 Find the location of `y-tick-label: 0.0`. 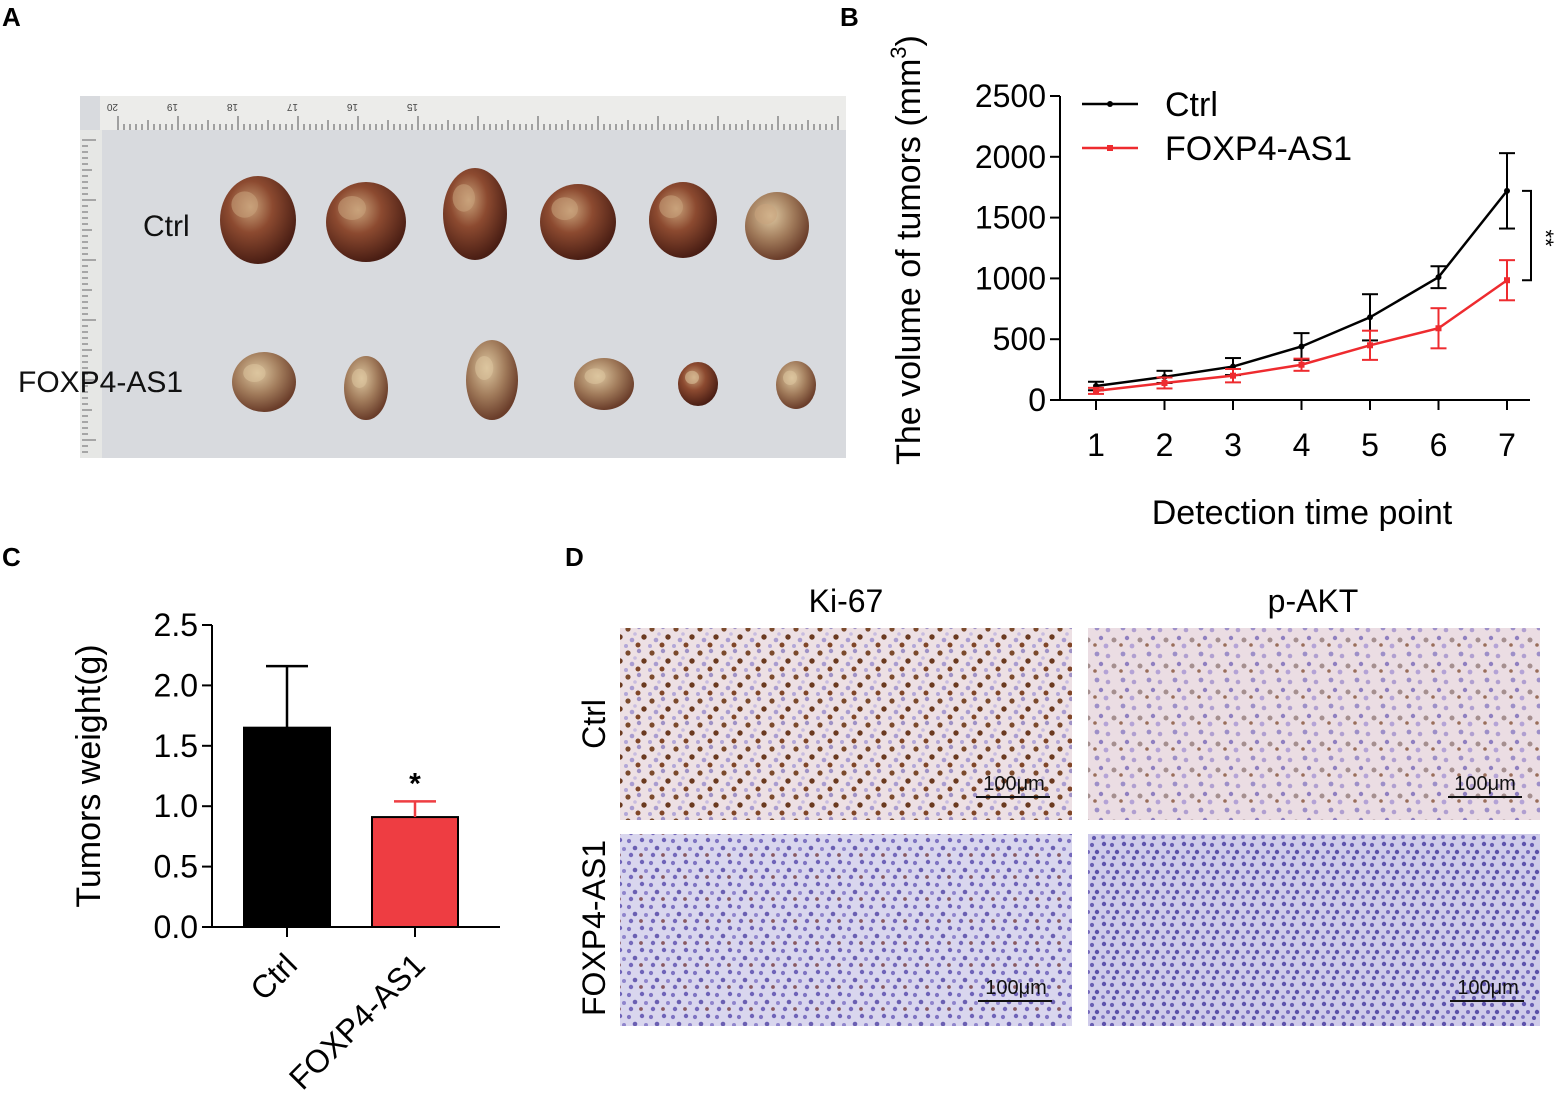

y-tick-label: 0.0 is located at coordinates (176, 927).